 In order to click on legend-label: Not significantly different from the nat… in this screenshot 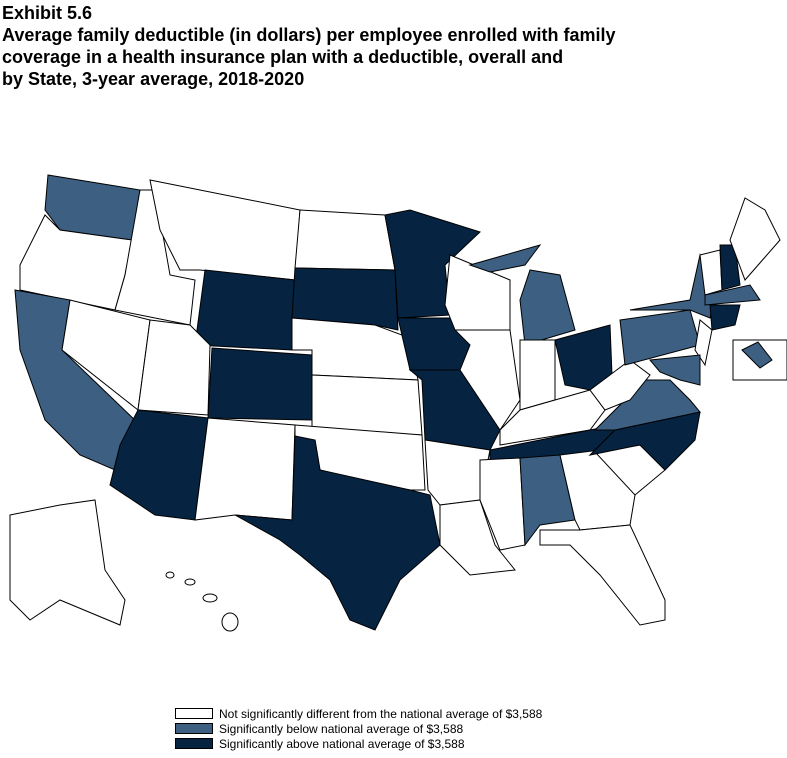, I will do `click(381, 713)`.